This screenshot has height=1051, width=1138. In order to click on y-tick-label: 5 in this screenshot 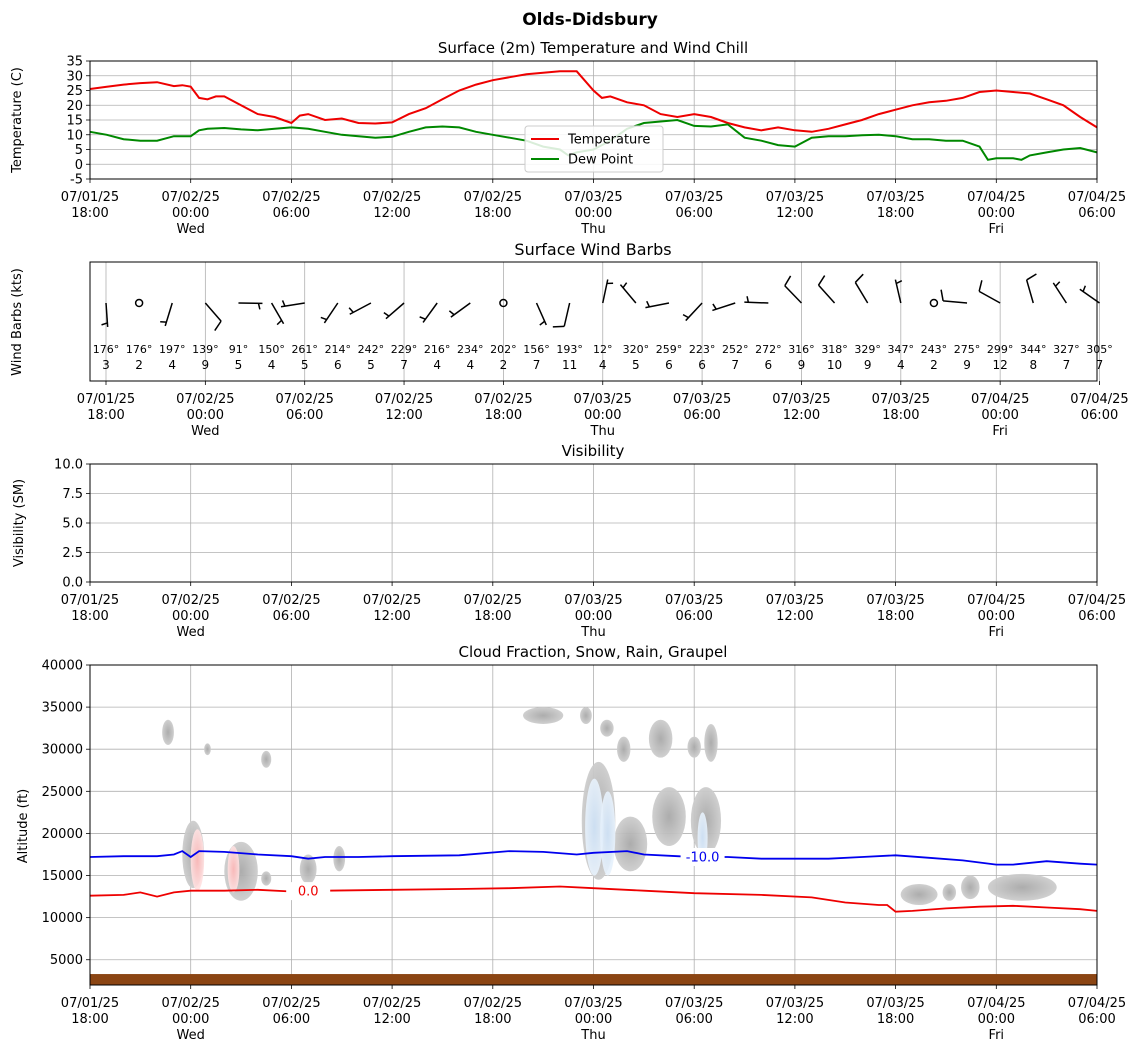, I will do `click(79, 150)`.